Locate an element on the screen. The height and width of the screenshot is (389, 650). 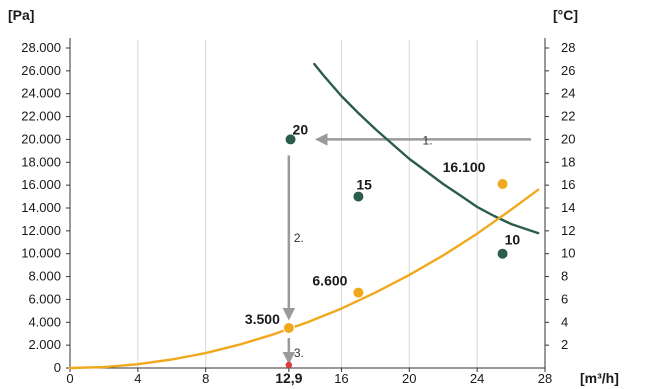
data-label: 20 is located at coordinates (301, 129).